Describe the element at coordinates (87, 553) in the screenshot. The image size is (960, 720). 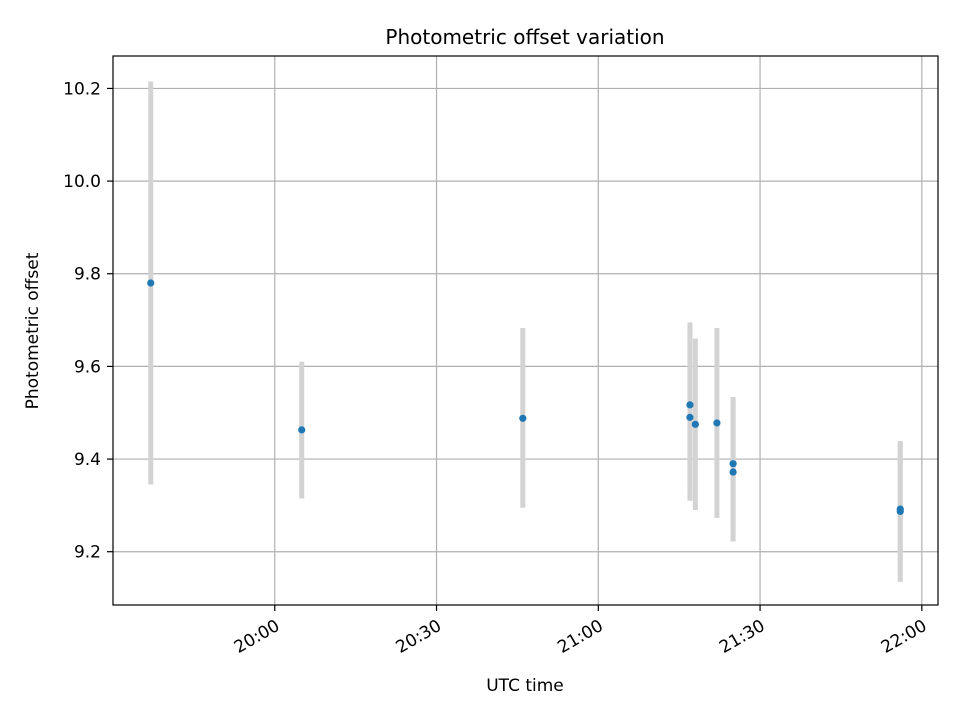
I see `y-tick-label: 9.2` at that location.